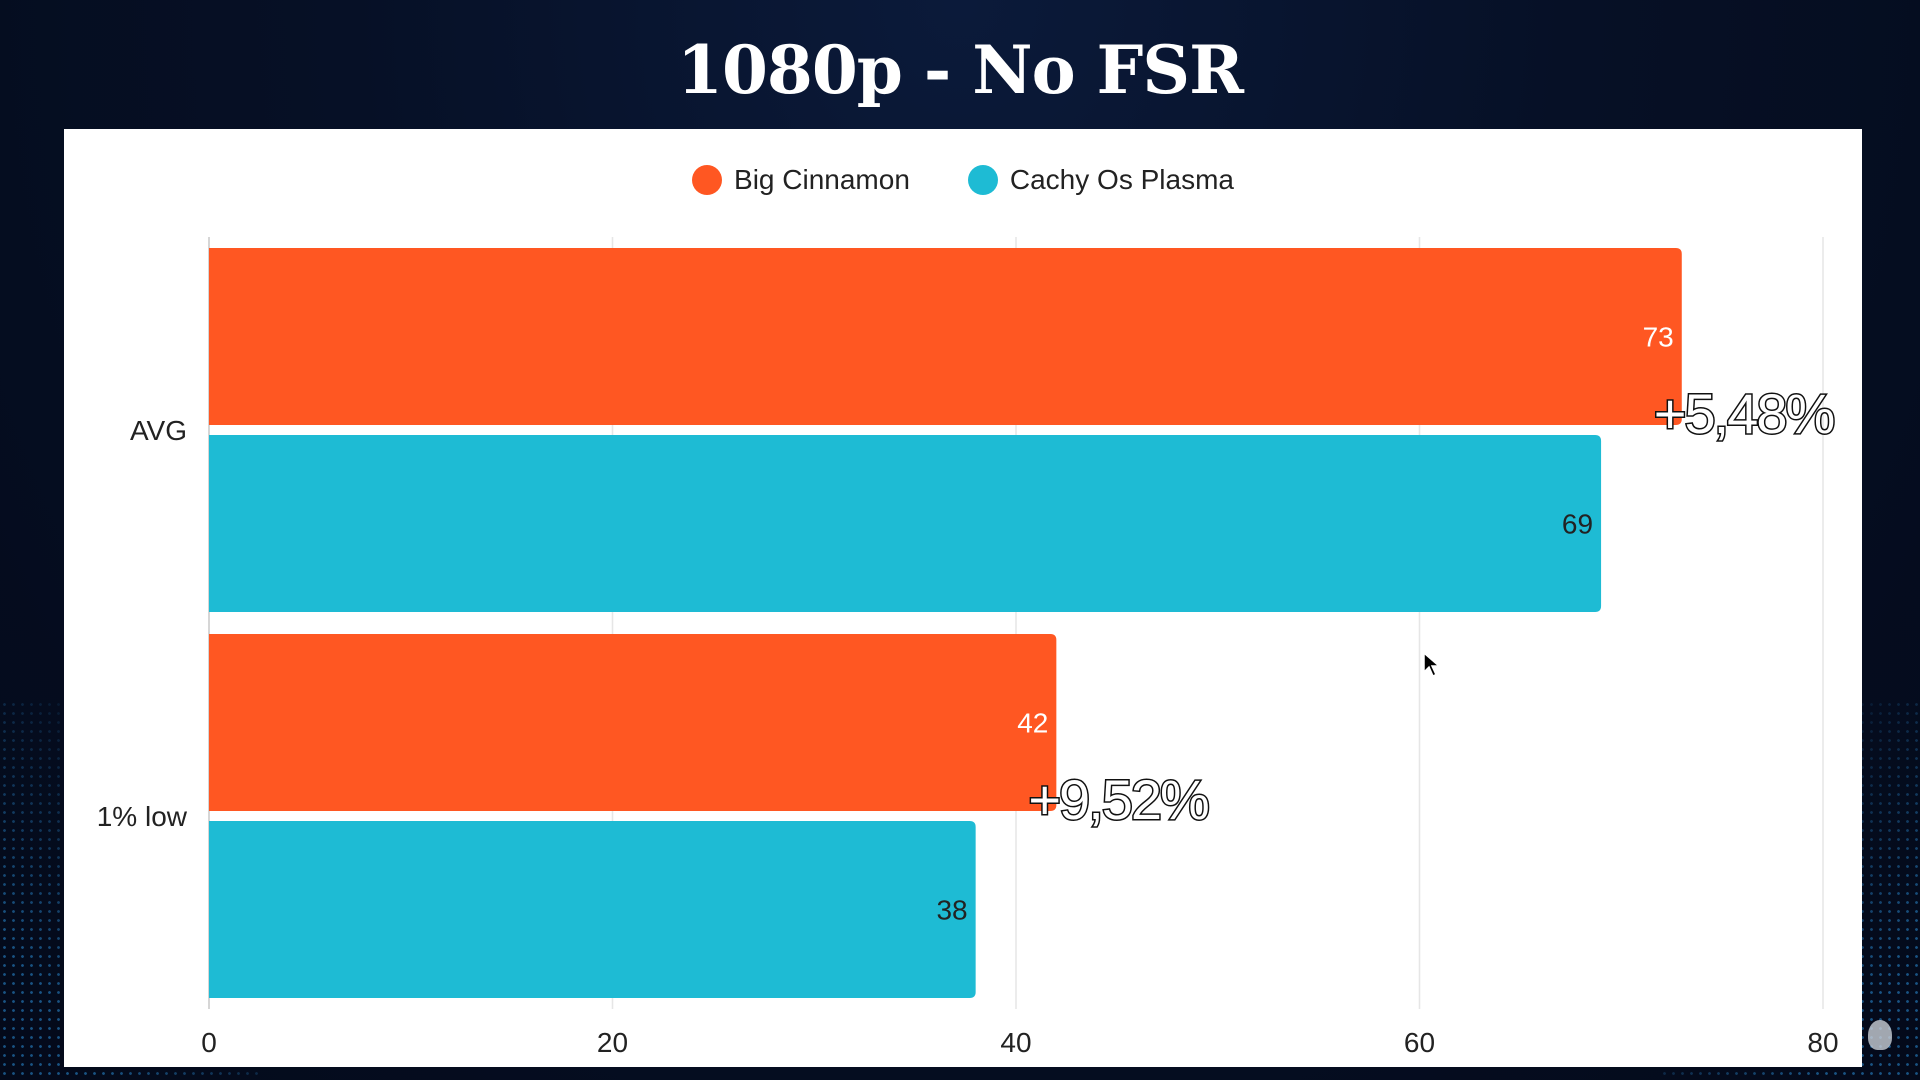 This screenshot has height=1080, width=1920. What do you see at coordinates (1432, 665) in the screenshot?
I see `mouse-cursor-icon` at bounding box center [1432, 665].